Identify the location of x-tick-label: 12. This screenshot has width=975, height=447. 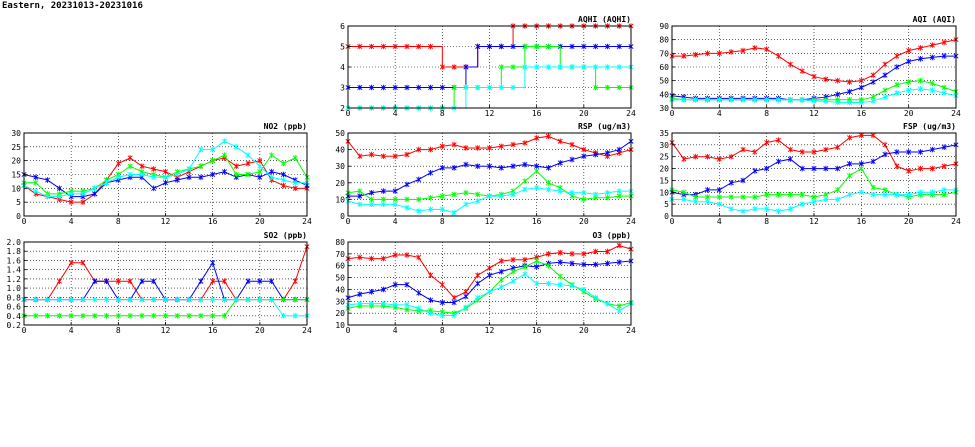
(490, 221).